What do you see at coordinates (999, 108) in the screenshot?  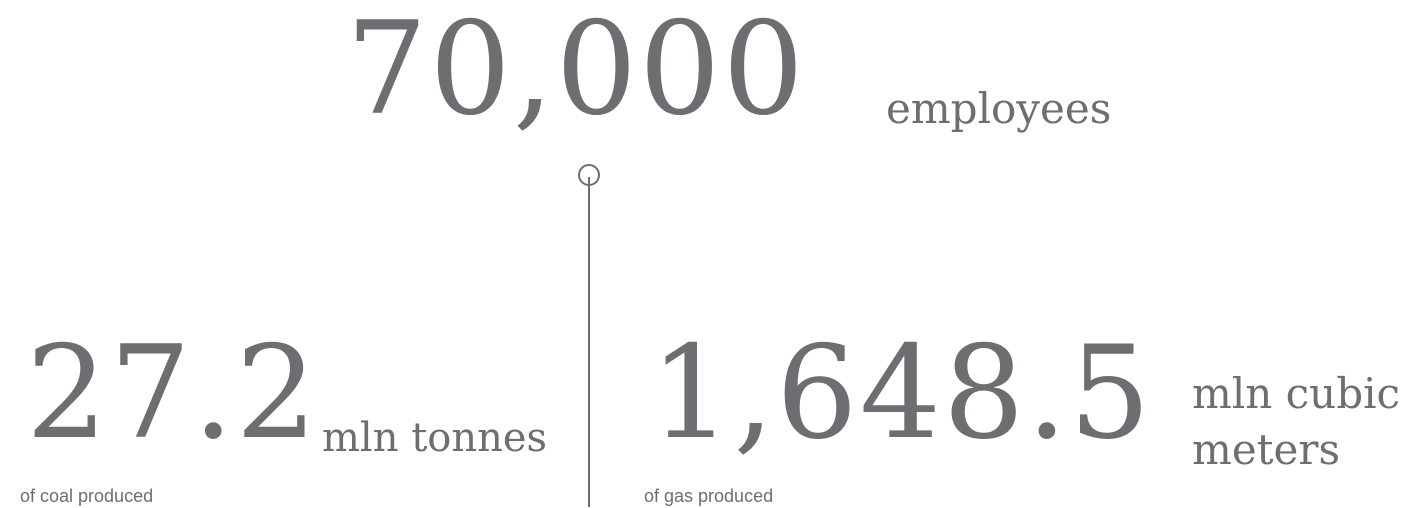 I see `employees-unit-label: employees` at bounding box center [999, 108].